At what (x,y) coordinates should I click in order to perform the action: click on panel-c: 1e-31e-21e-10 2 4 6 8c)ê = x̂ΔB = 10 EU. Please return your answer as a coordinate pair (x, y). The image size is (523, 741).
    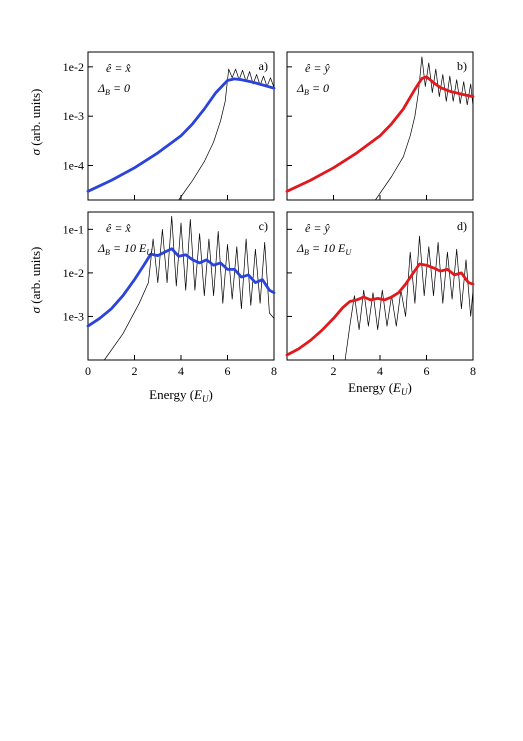
    Looking at the image, I should click on (170, 294).